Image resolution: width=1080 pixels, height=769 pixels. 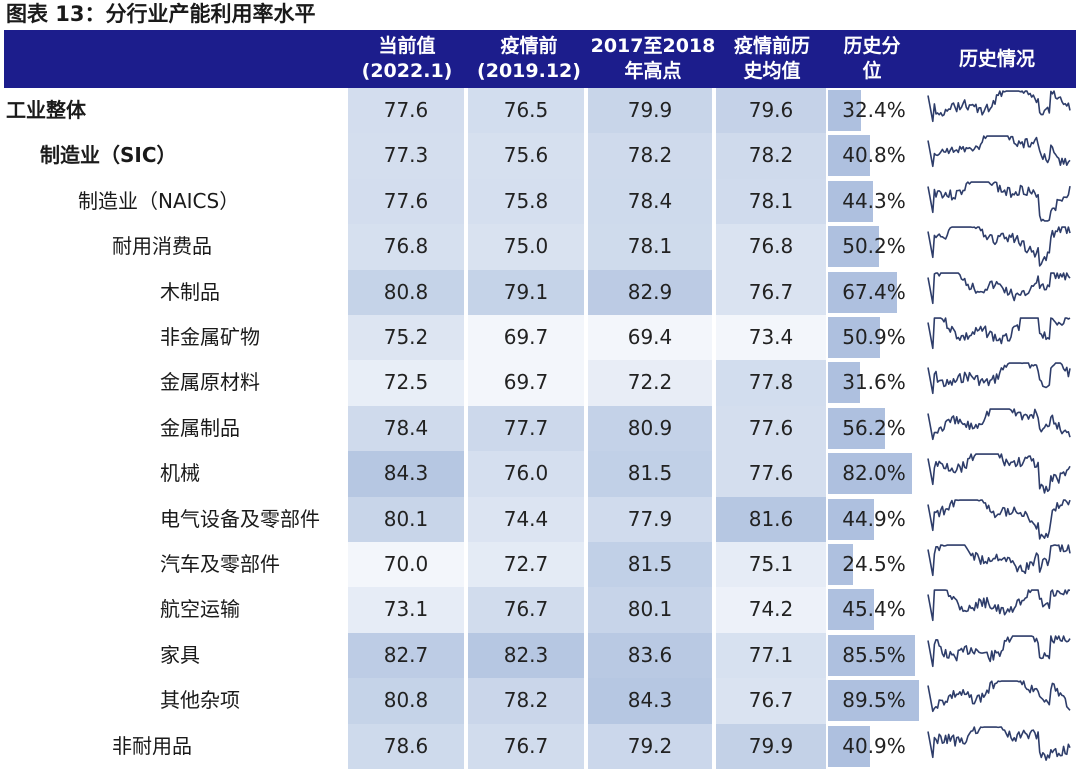 What do you see at coordinates (200, 427) in the screenshot?
I see `row-label: 金属制品` at bounding box center [200, 427].